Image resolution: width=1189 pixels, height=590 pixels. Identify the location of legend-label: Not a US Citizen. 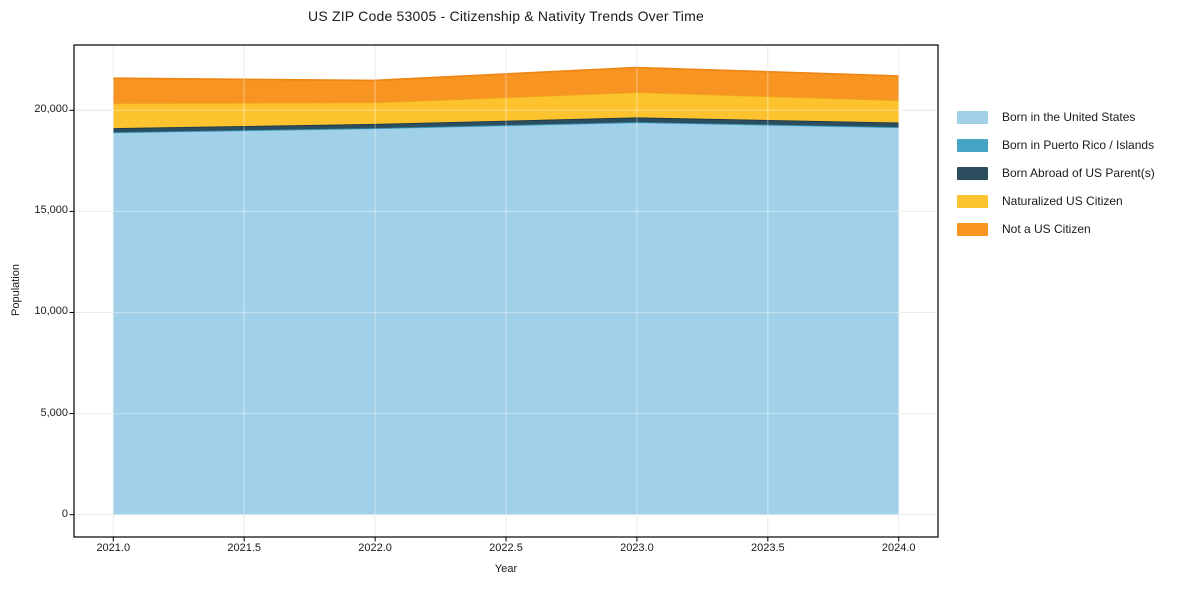
(1046, 229).